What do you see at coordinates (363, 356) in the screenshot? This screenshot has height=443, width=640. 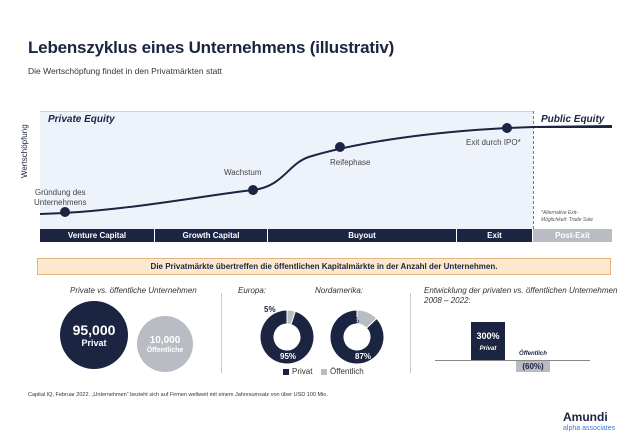 I see `north-america-private-pct: 87%` at bounding box center [363, 356].